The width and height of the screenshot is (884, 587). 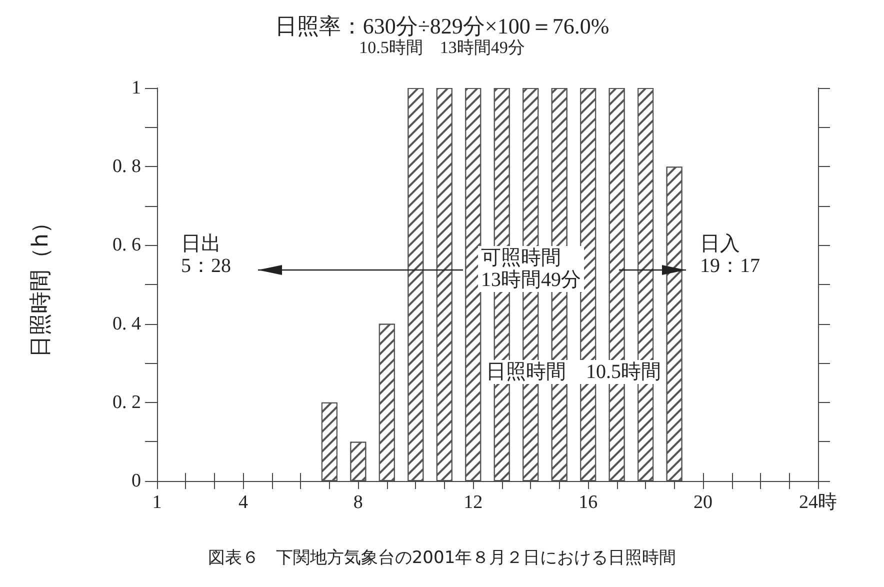 I want to click on annotation: 日出 5：28, so click(x=206, y=255).